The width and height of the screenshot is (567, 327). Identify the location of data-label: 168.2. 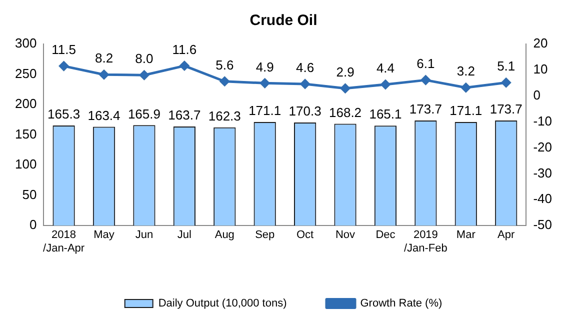
(345, 112).